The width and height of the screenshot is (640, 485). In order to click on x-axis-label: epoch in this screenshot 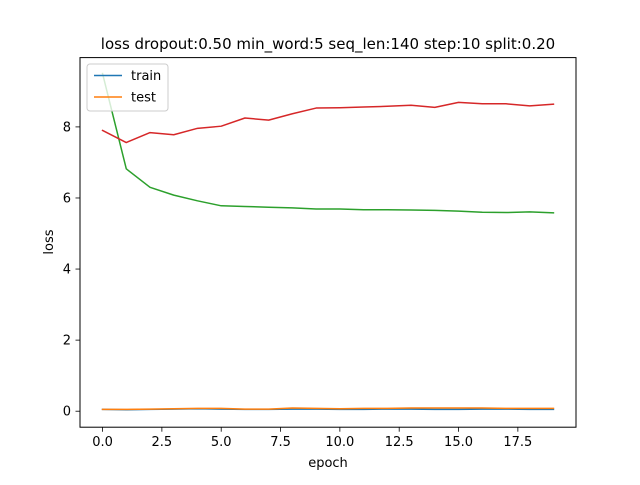, I will do `click(328, 463)`.